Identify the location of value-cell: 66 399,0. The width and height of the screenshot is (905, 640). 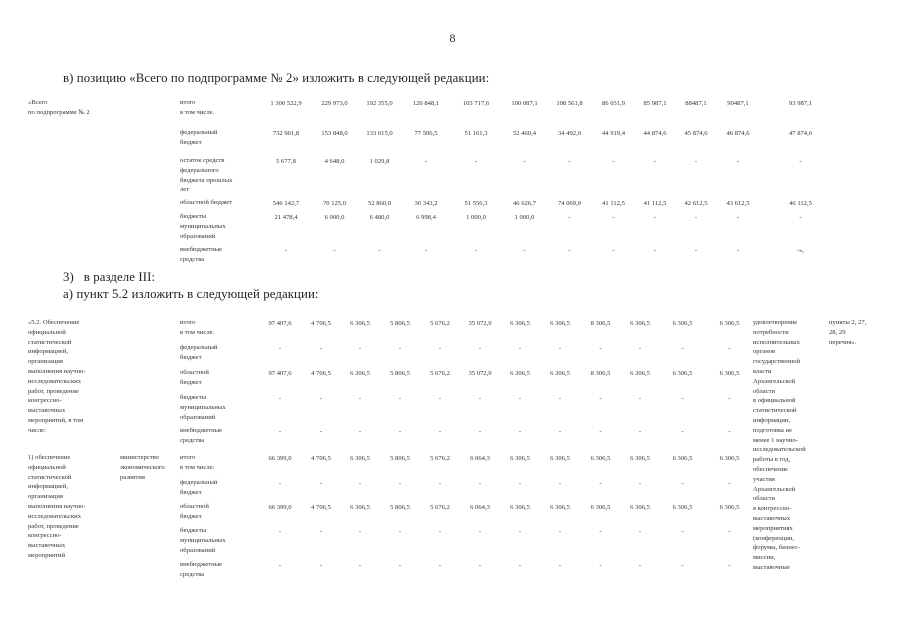
(280, 507).